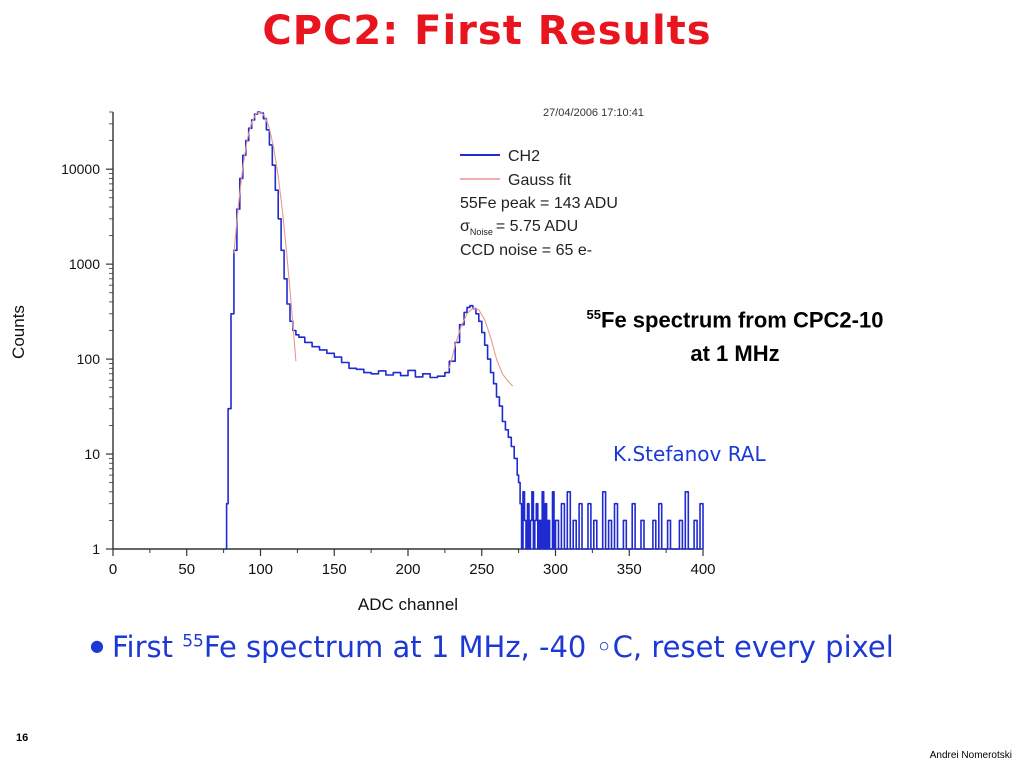 This screenshot has width=1024, height=768. Describe the element at coordinates (742, 320) in the screenshot. I see `caption-line-1-text: Fe spectrum from CPC2-10` at that location.